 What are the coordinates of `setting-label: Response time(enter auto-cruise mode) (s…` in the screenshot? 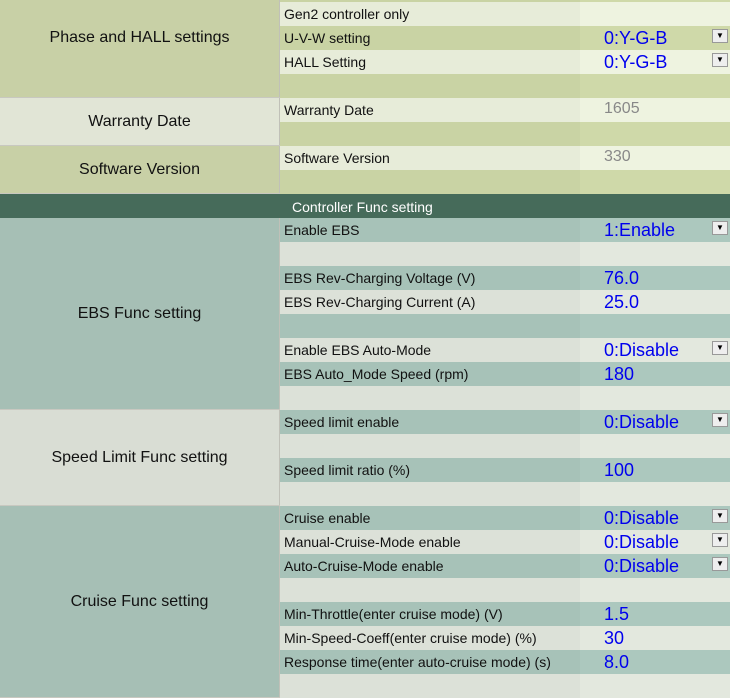 It's located at (417, 662).